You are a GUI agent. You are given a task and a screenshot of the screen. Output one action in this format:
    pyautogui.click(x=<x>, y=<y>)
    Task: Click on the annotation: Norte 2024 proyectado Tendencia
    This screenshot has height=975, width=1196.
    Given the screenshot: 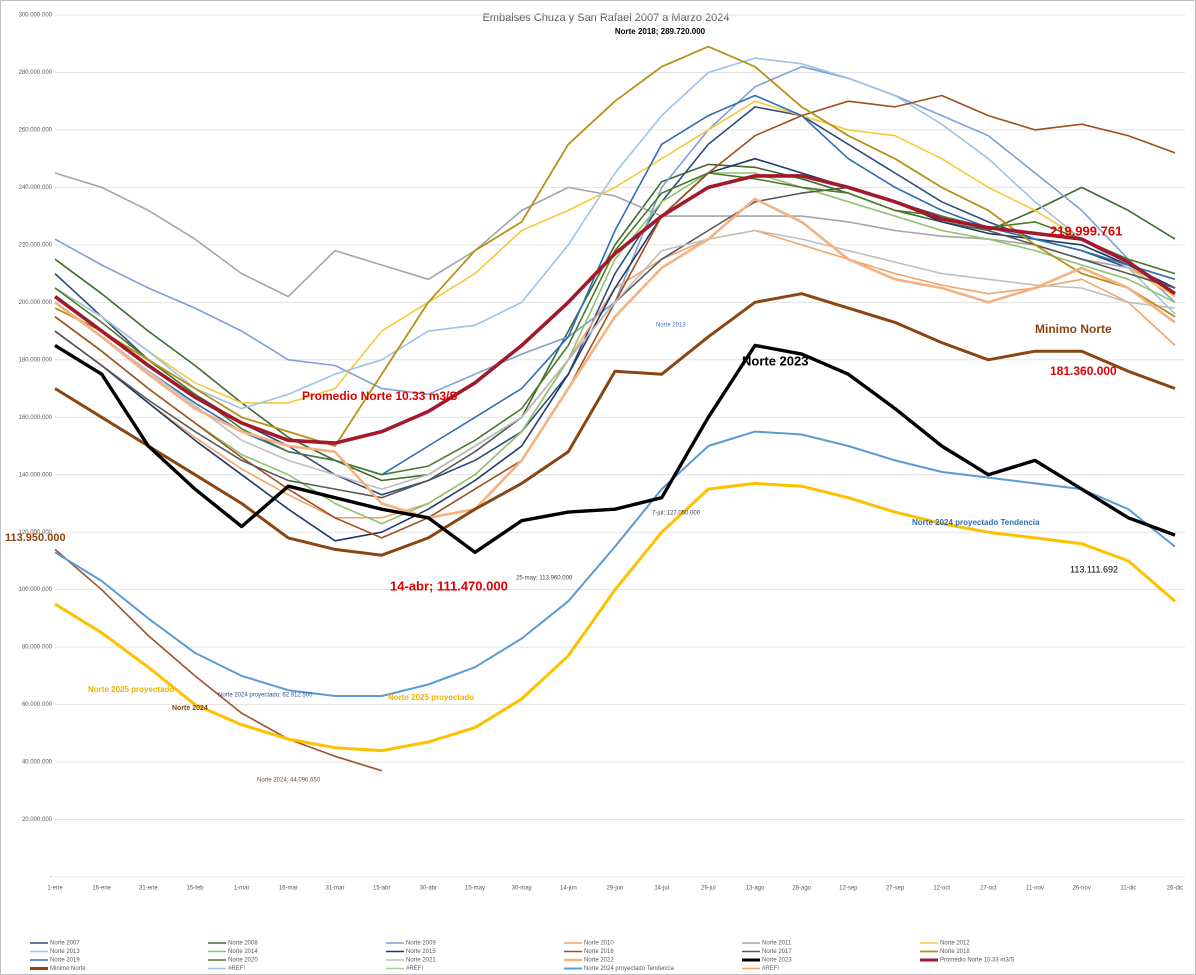 What is the action you would take?
    pyautogui.click(x=976, y=522)
    